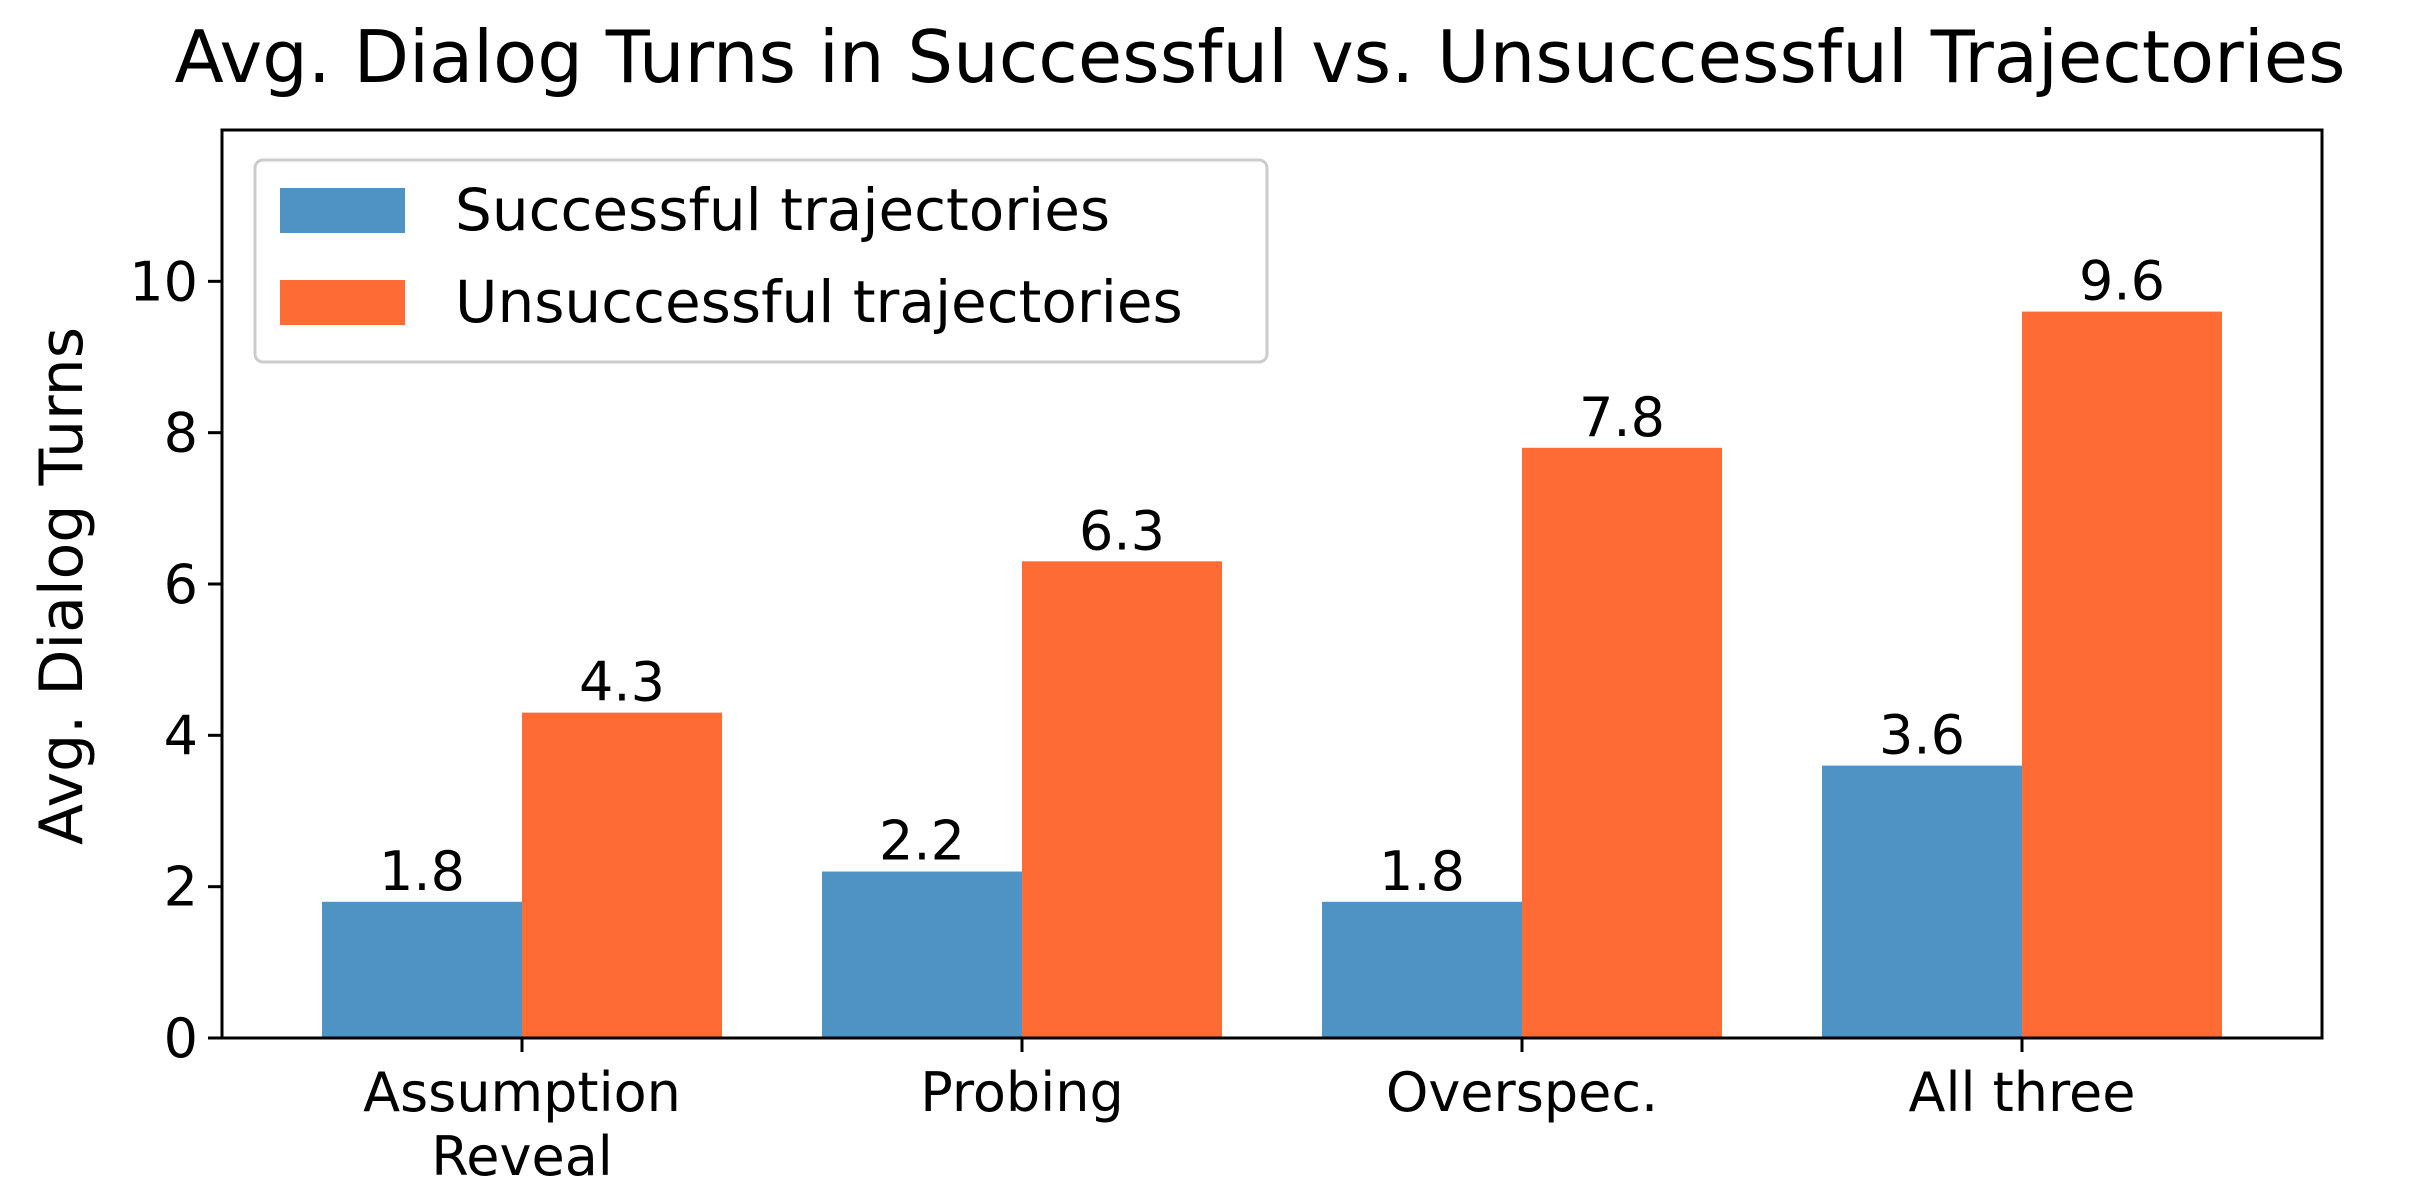  What do you see at coordinates (522, 1122) in the screenshot?
I see `x-category-label-0: Assumption Reveal` at bounding box center [522, 1122].